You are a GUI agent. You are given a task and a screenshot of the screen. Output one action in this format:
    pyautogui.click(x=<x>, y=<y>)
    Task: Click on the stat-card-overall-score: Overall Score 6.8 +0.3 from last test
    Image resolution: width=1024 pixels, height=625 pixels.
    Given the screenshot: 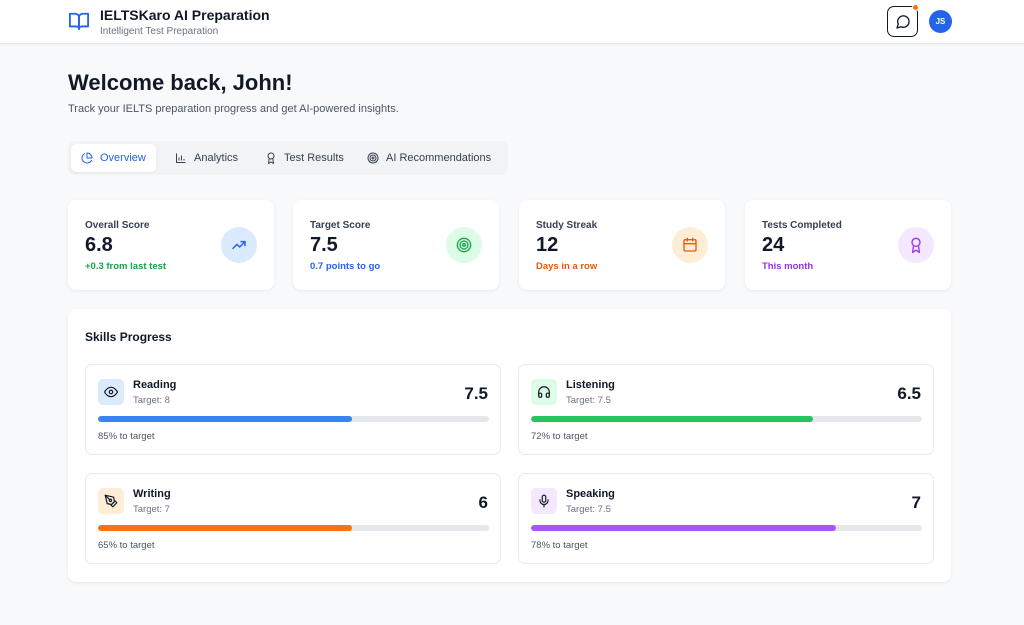 What is the action you would take?
    pyautogui.click(x=171, y=245)
    